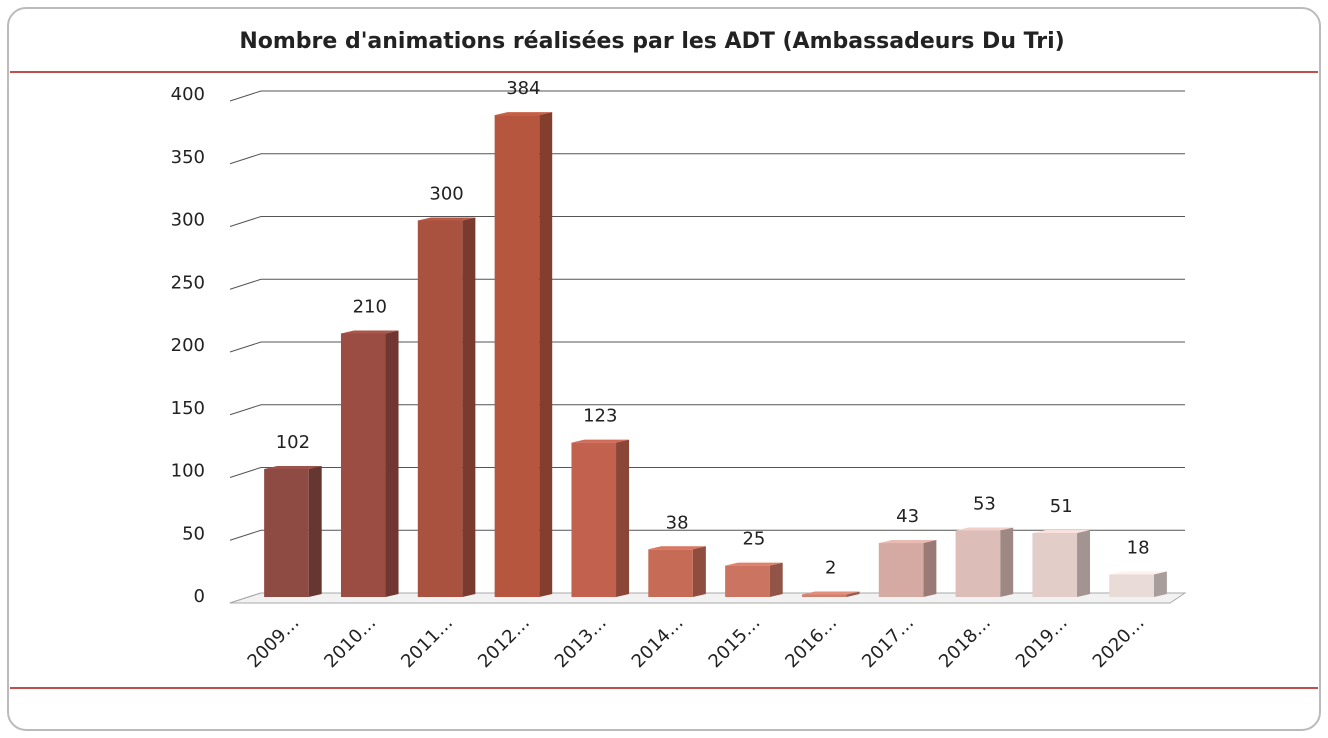 The image size is (1328, 738). Describe the element at coordinates (907, 516) in the screenshot. I see `value-label: 43` at that location.